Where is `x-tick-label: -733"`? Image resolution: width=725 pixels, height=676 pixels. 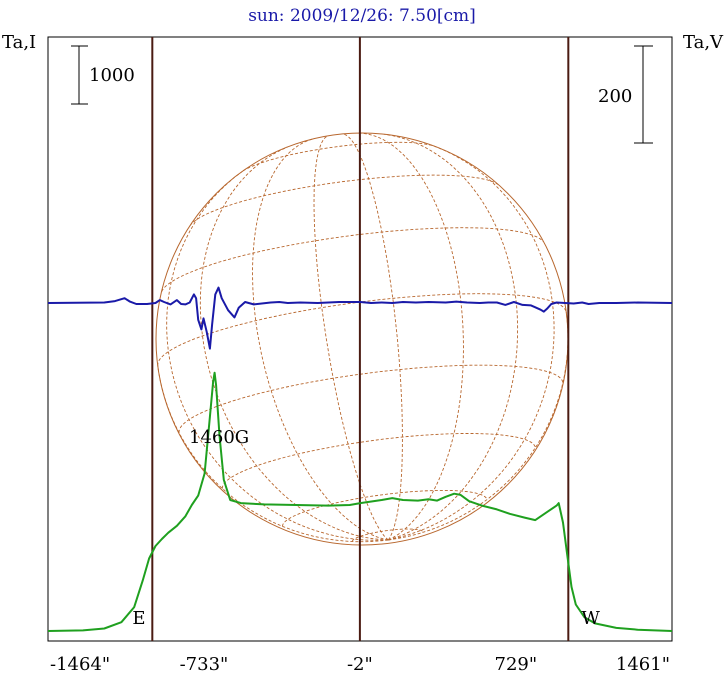 x-tick-label: -733" is located at coordinates (204, 664).